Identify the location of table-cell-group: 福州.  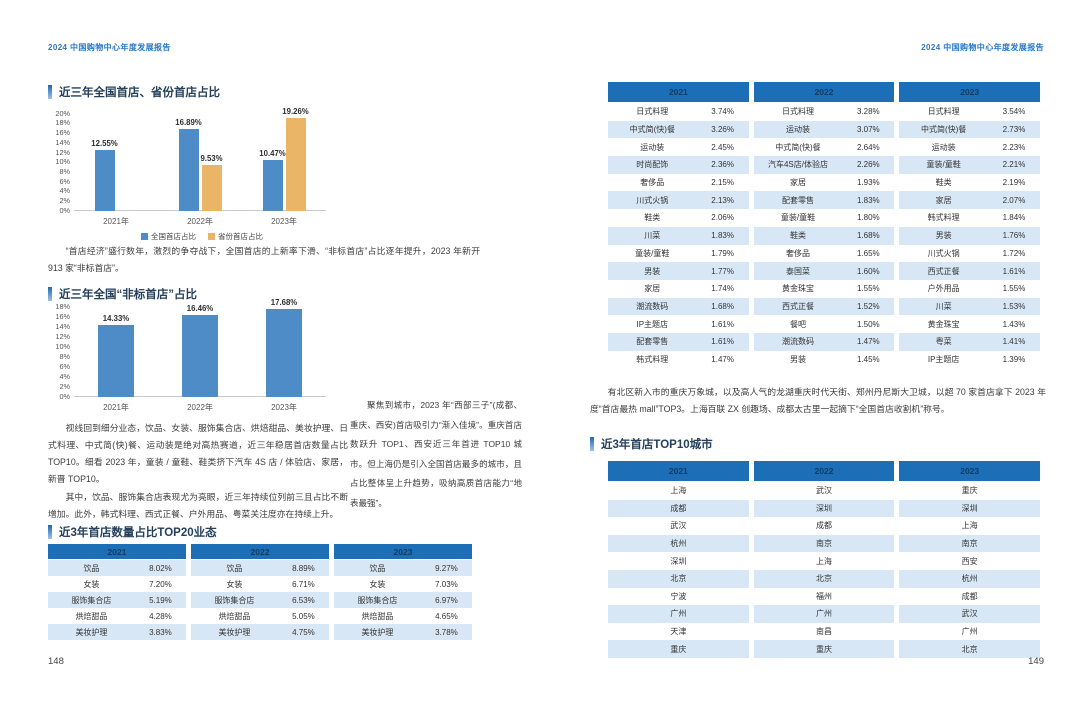
(824, 597).